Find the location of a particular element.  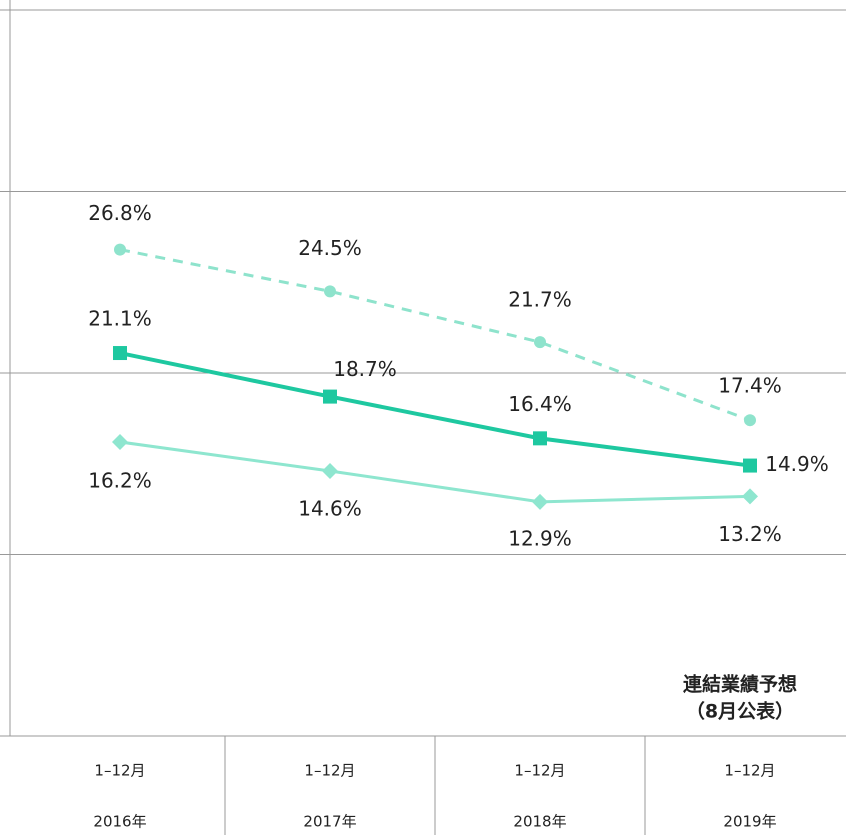

x-tick-label: 2019年 is located at coordinates (749, 822).